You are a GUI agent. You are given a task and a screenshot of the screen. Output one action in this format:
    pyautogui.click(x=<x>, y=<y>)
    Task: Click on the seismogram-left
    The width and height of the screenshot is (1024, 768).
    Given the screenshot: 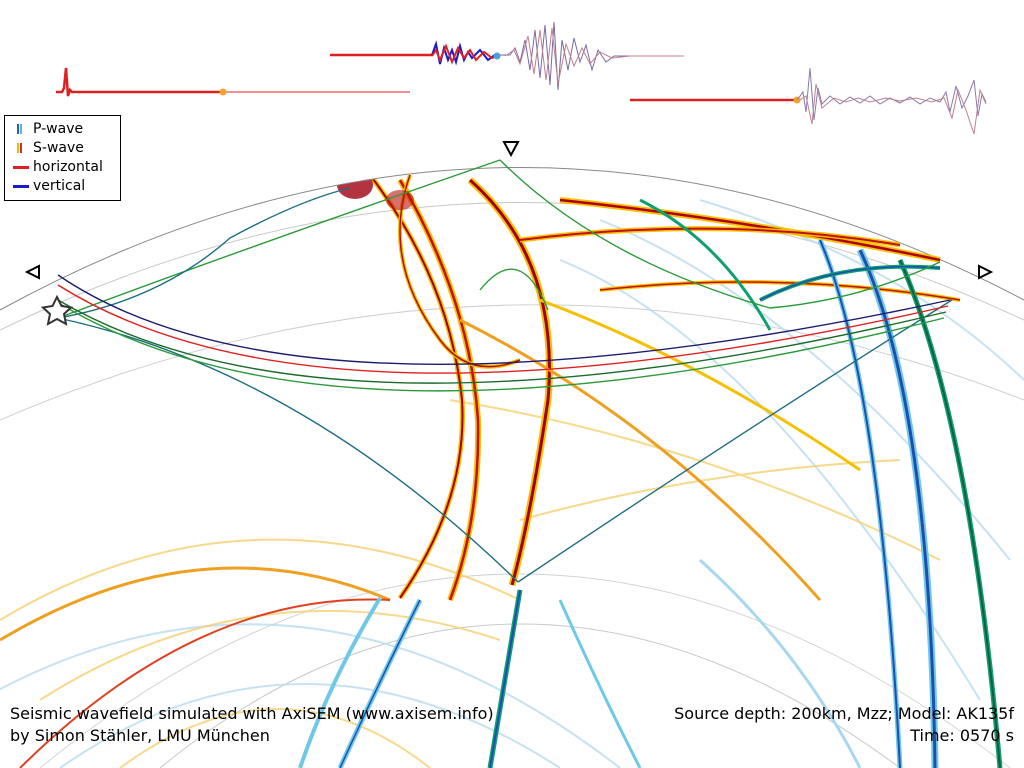 What is the action you would take?
    pyautogui.click(x=233, y=82)
    